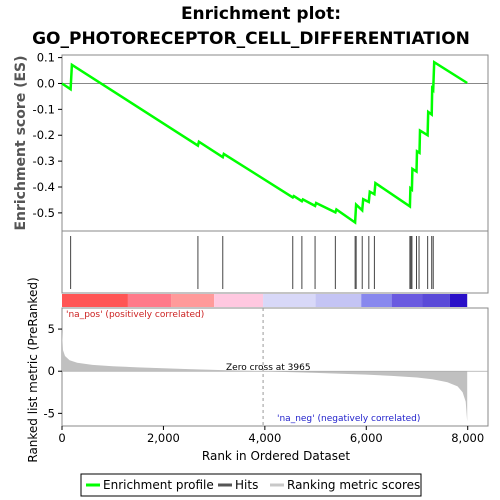  Describe the element at coordinates (135, 315) in the screenshot. I see `positive-correlation-label: 'na_pos' (positively correlated)` at that location.